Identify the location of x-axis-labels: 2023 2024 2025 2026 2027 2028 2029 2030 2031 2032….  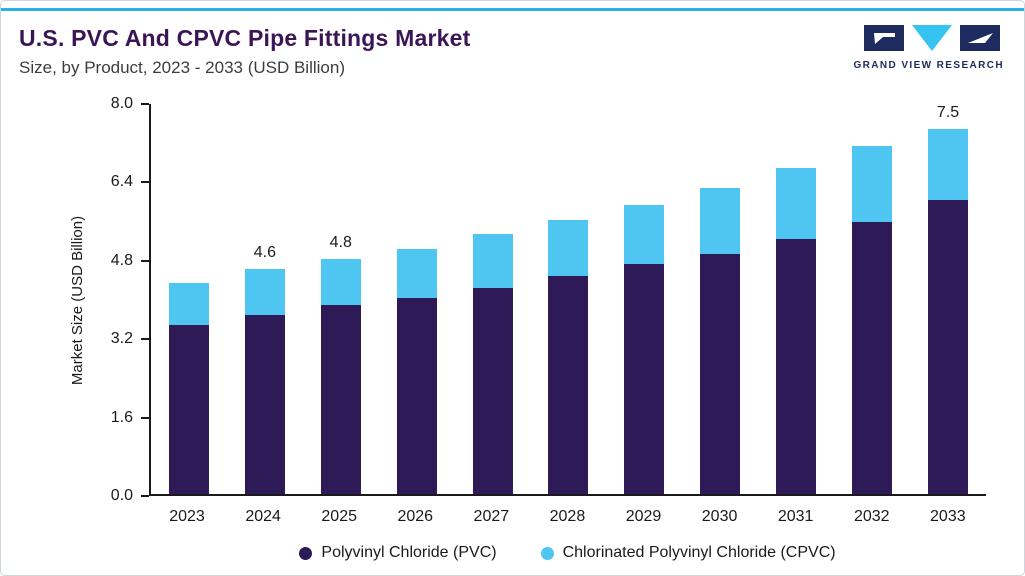
(567, 517).